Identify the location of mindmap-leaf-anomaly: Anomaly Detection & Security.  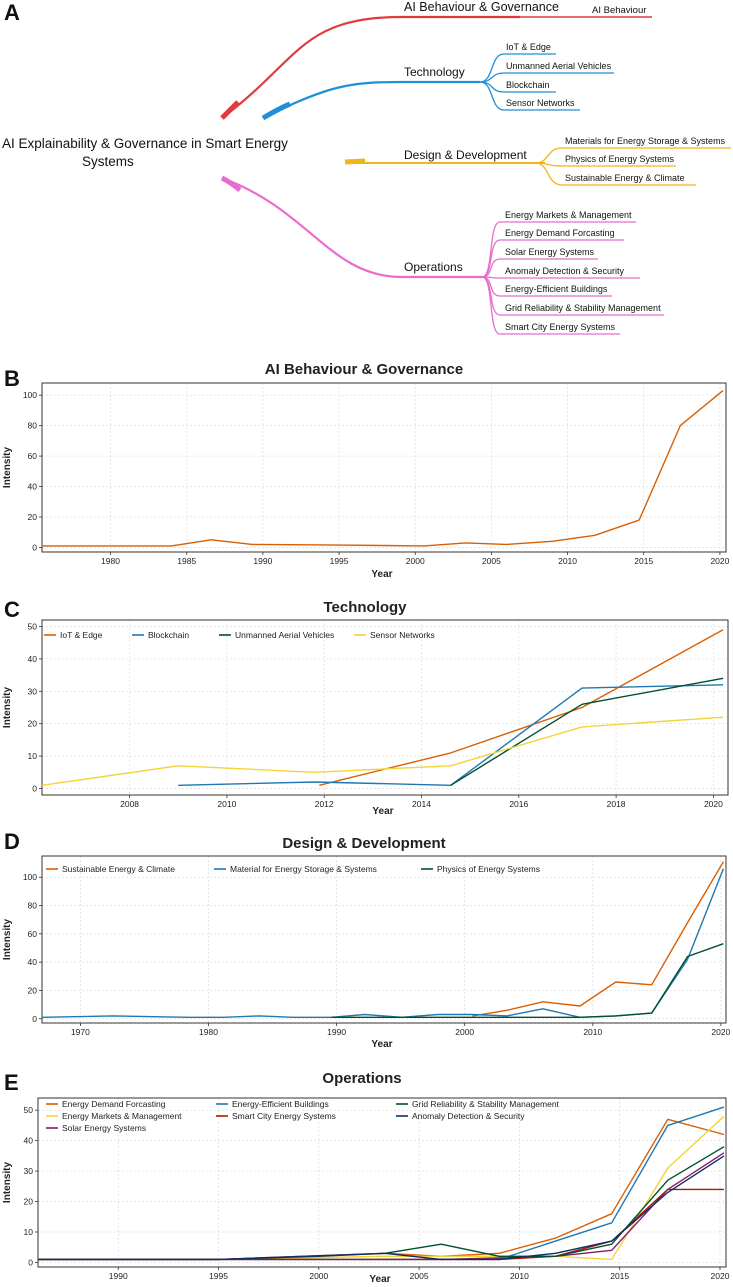
(565, 271).